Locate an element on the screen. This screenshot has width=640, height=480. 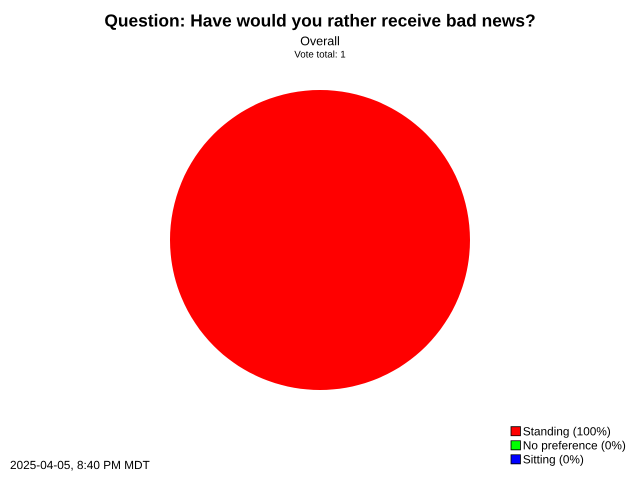
chart-subtitle: Overall is located at coordinates (319, 41).